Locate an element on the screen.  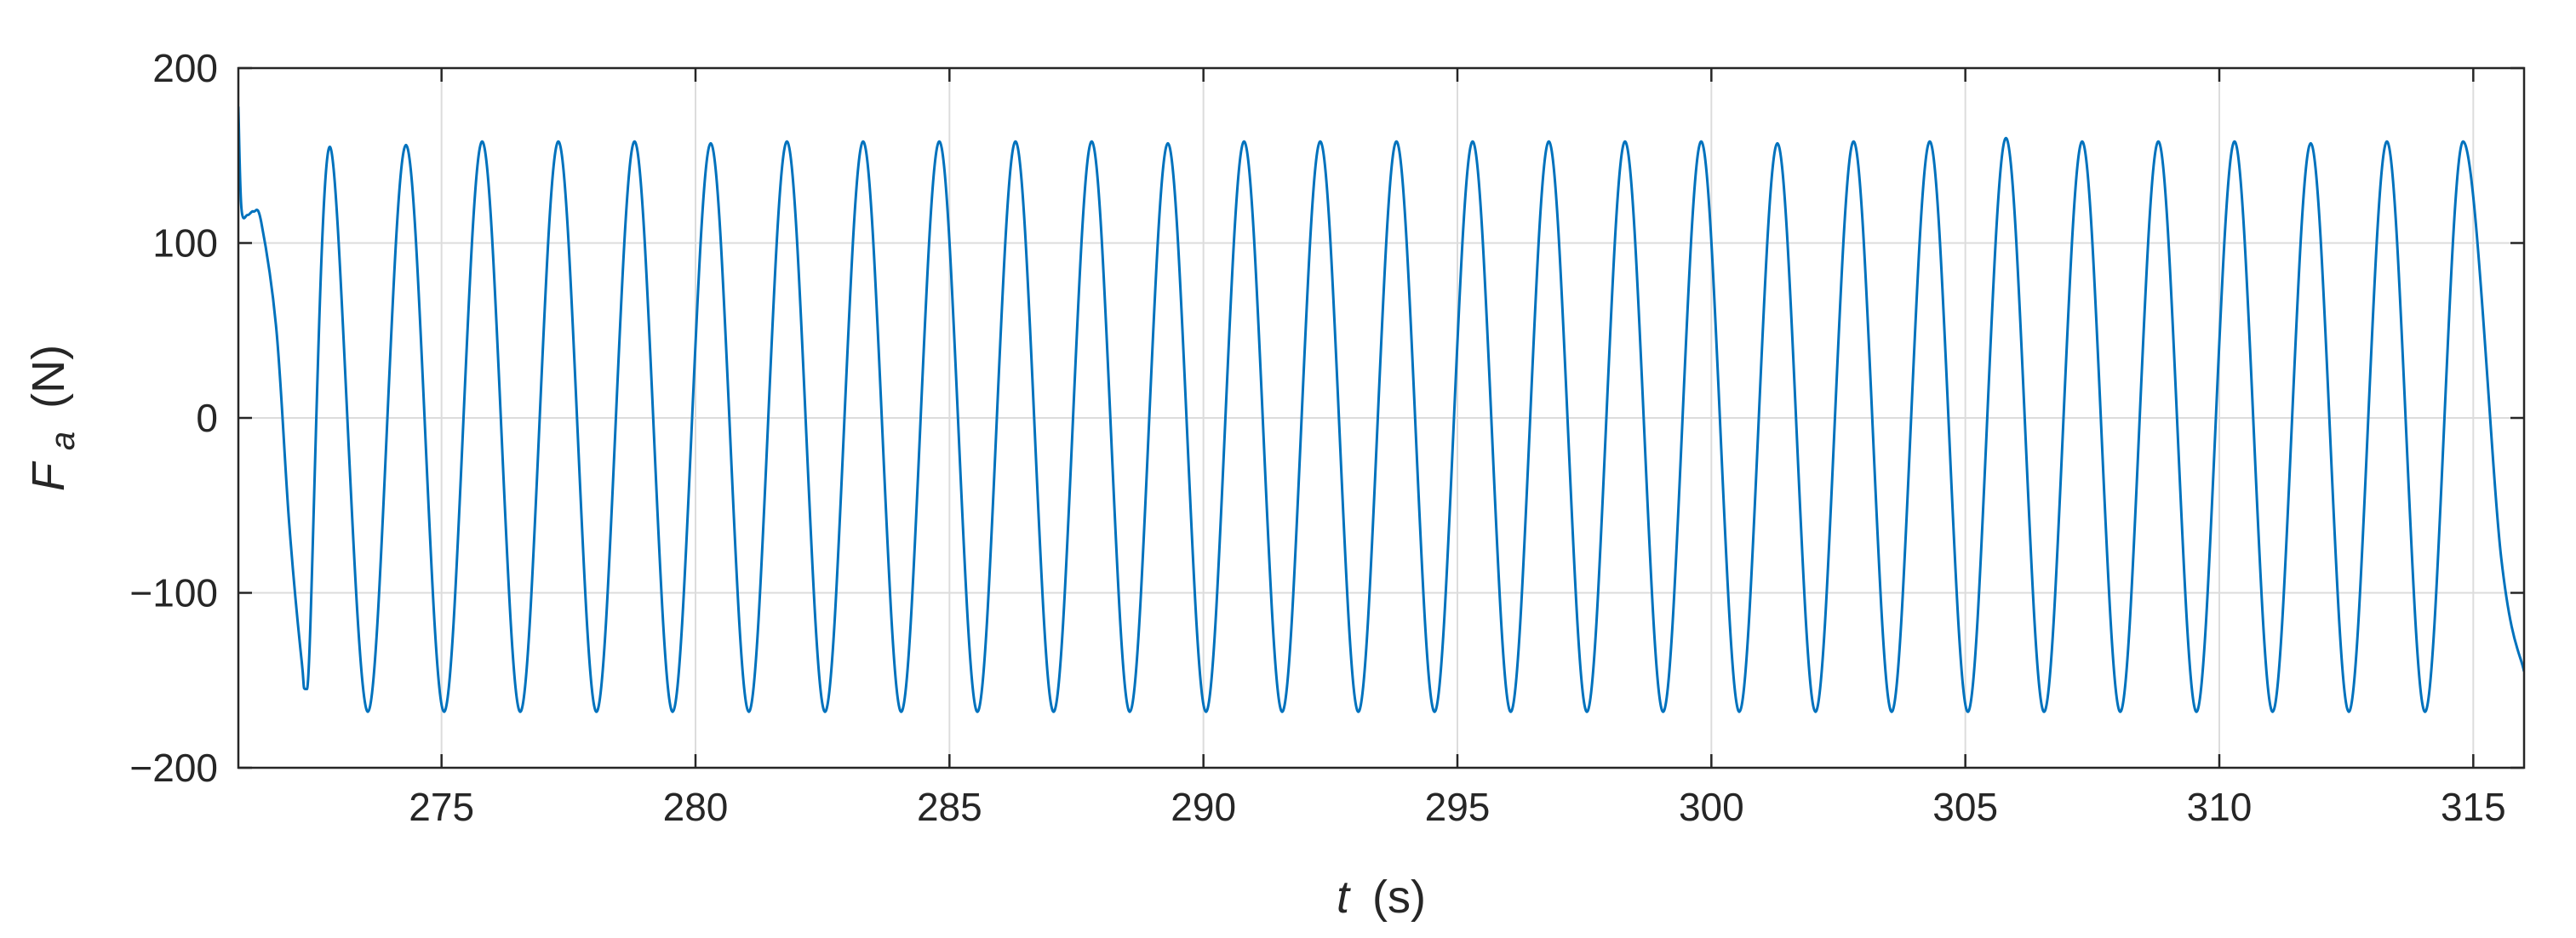
y-tick-label: −200 is located at coordinates (174, 768).